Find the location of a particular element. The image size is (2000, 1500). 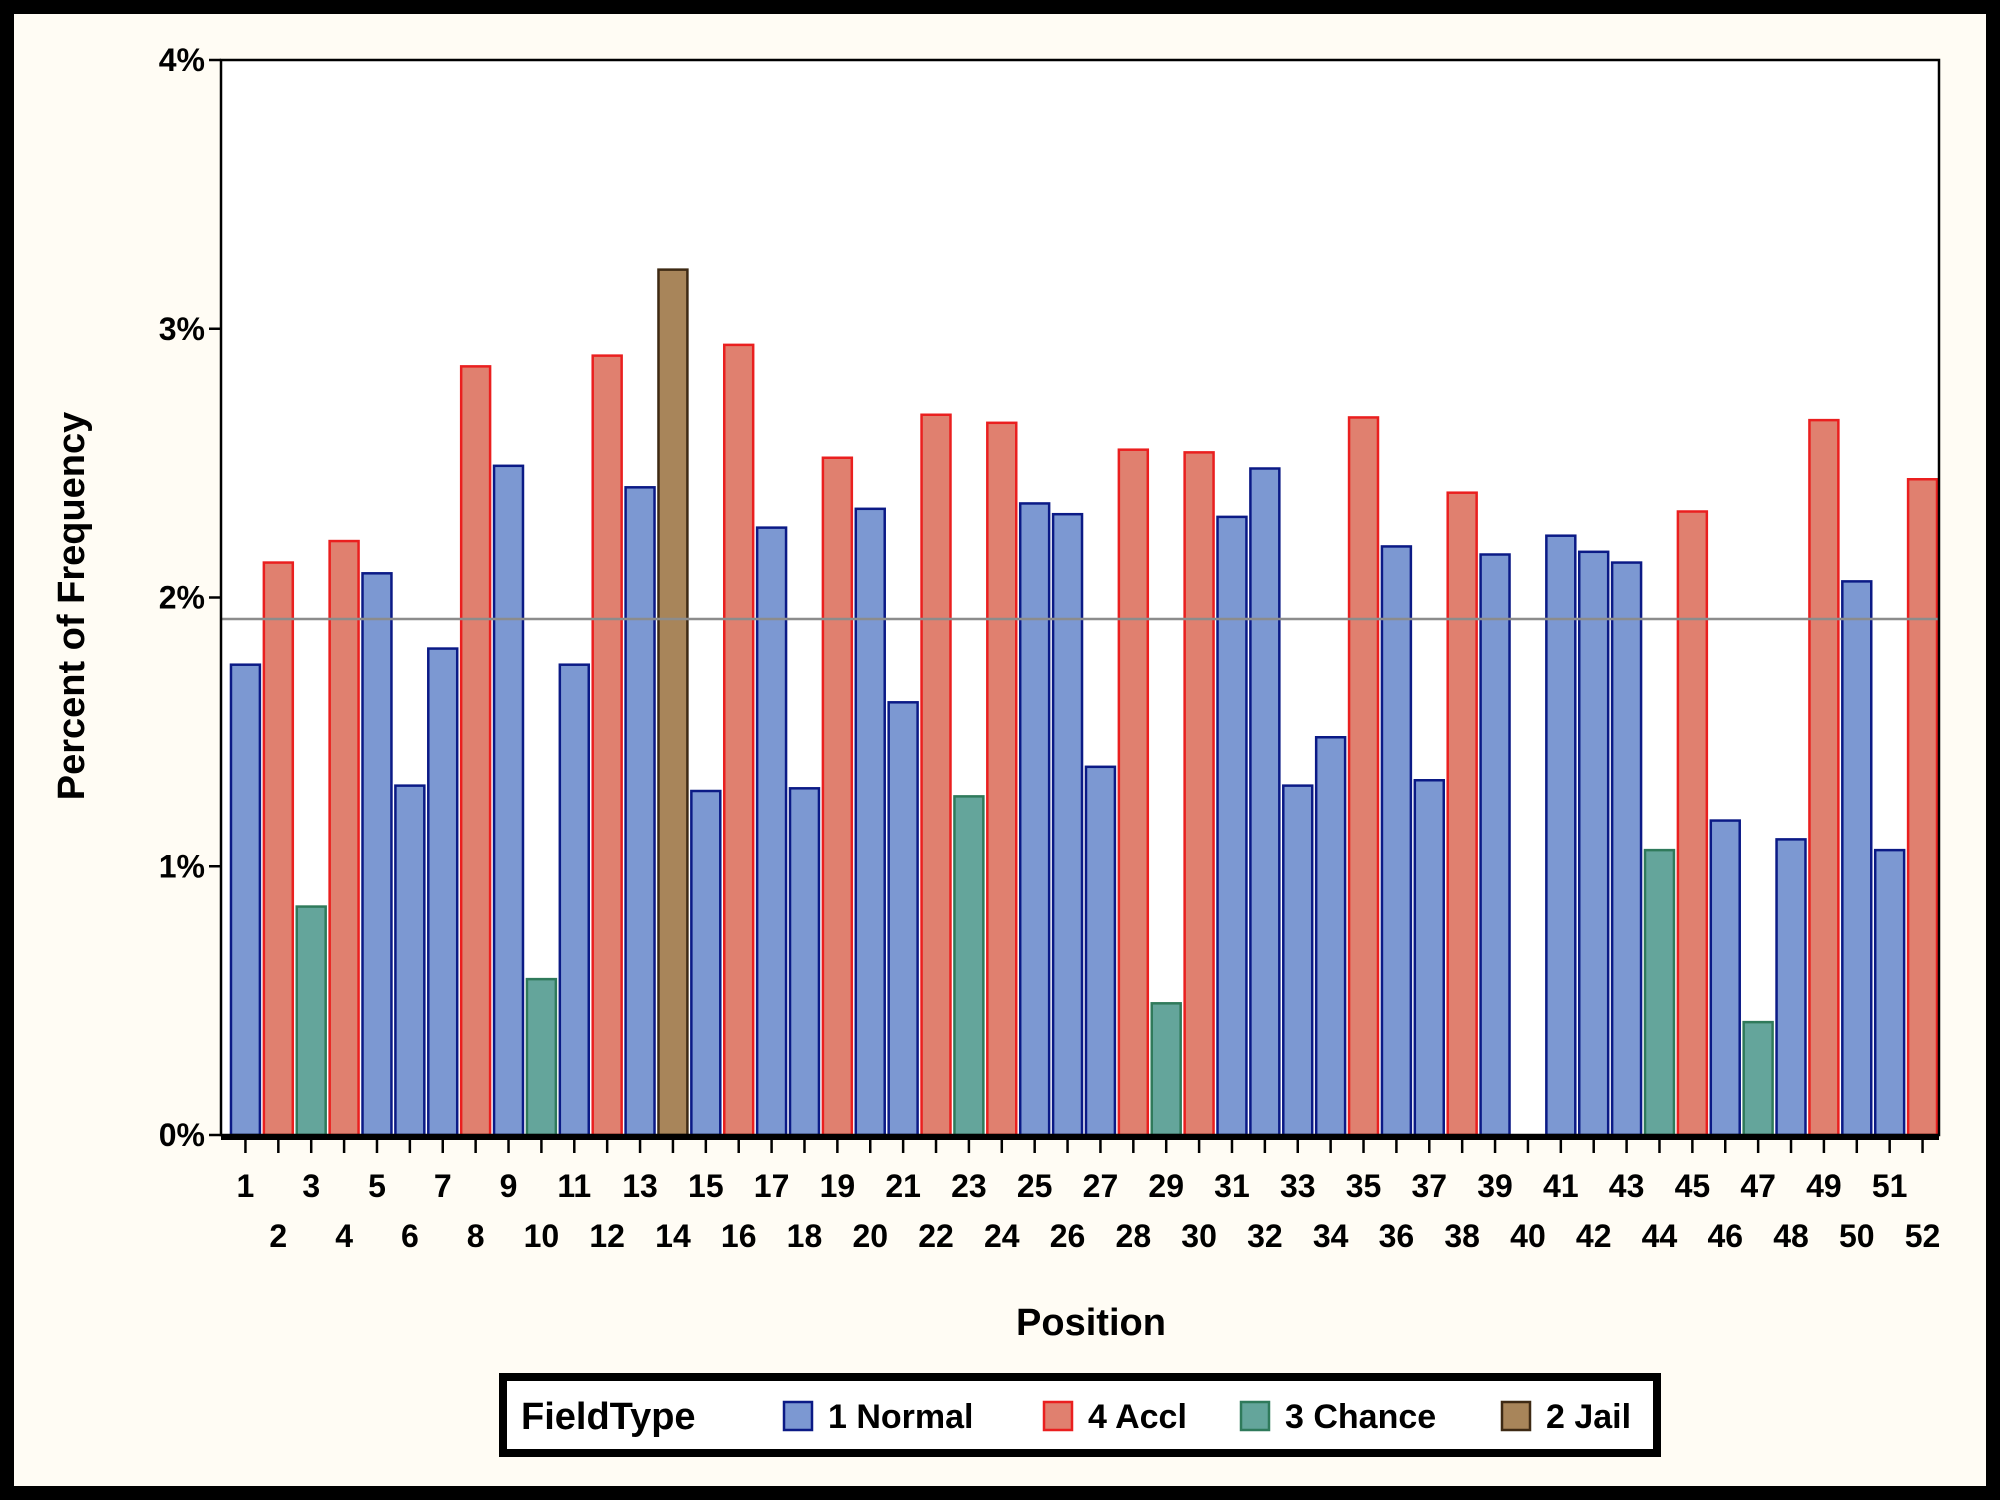

x-tick-label: 4 is located at coordinates (344, 1236).